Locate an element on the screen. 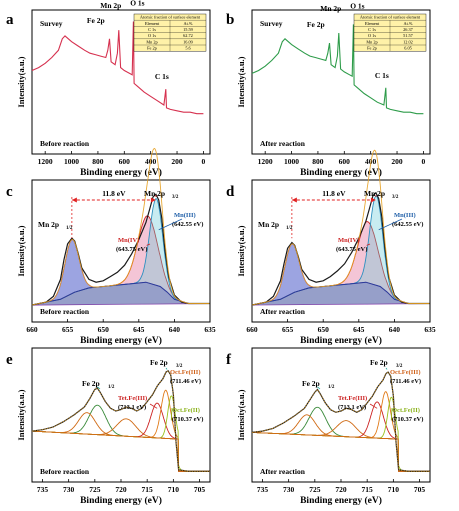 The width and height of the screenshot is (459, 511). panel-label: c is located at coordinates (9, 192).